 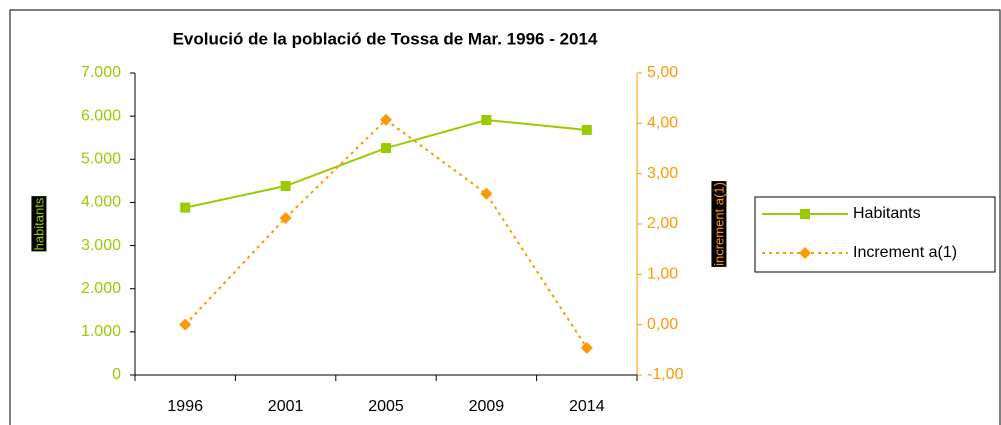 What do you see at coordinates (587, 406) in the screenshot?
I see `x-tick-label: 2014` at bounding box center [587, 406].